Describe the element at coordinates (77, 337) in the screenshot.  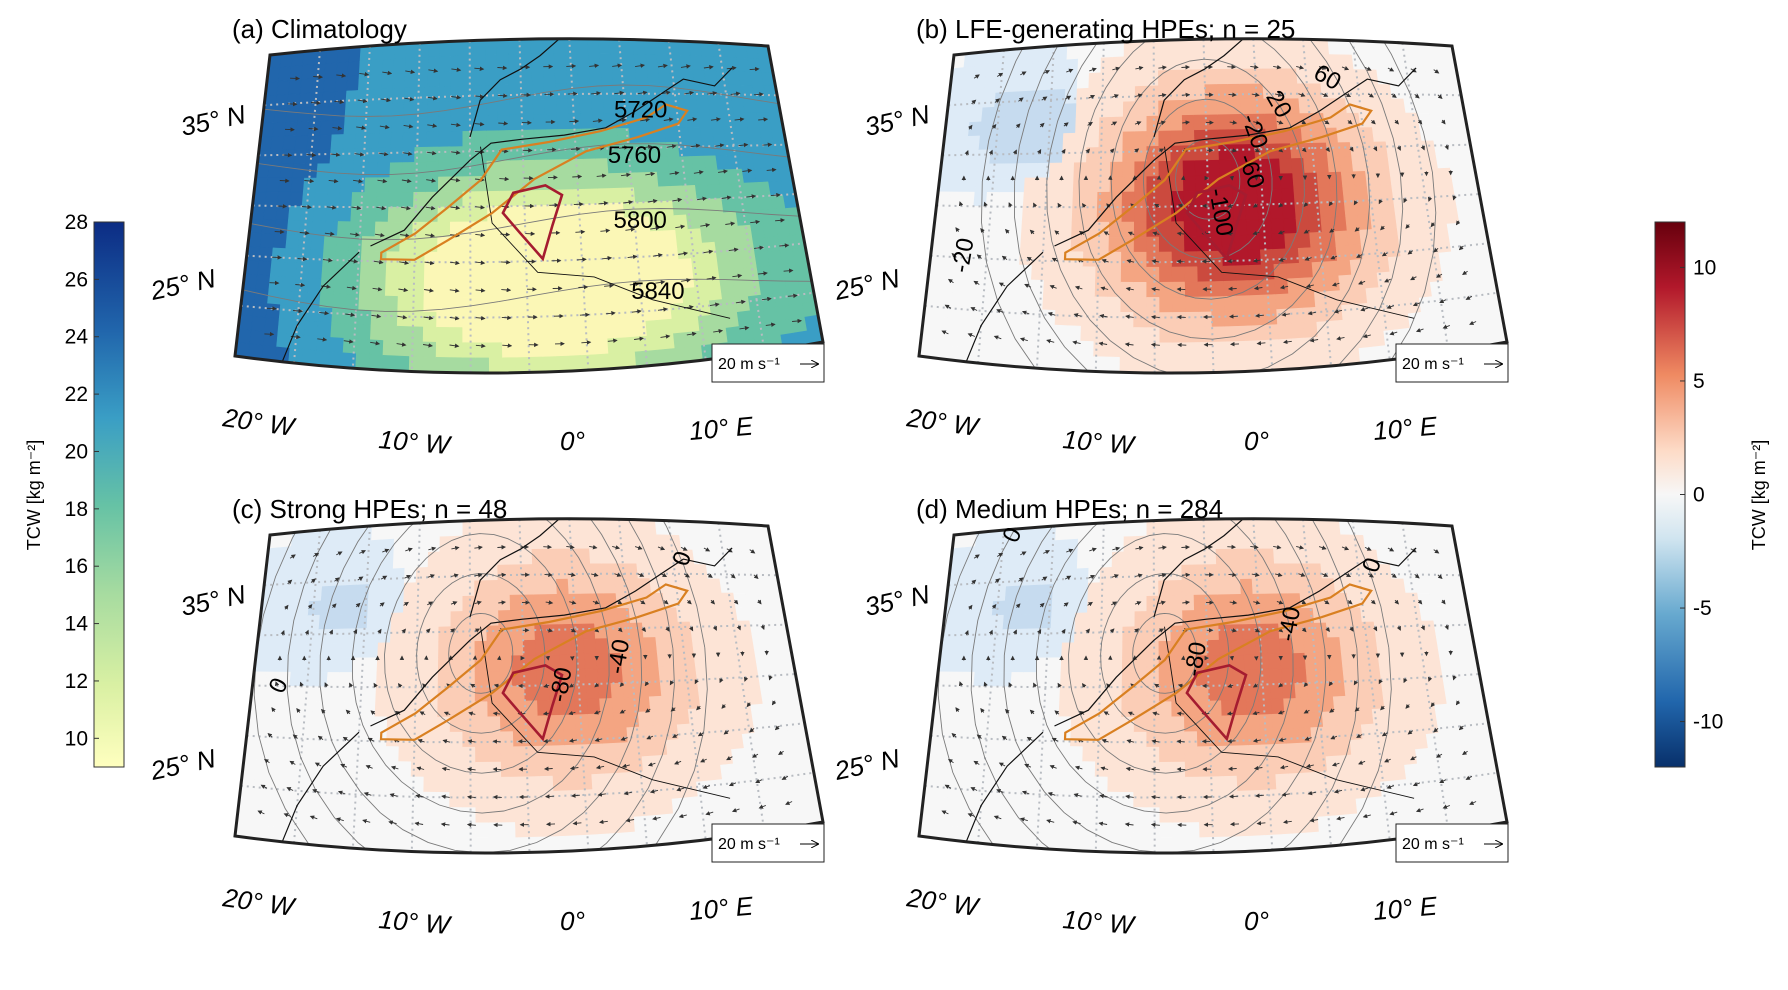
I see `colorbar-tick-label: 24` at that location.